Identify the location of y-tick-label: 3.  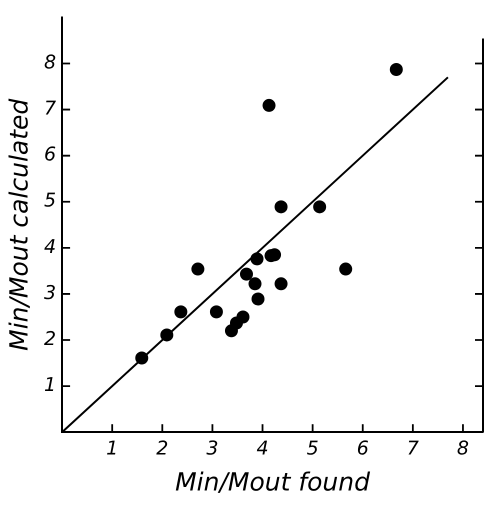
(50, 293).